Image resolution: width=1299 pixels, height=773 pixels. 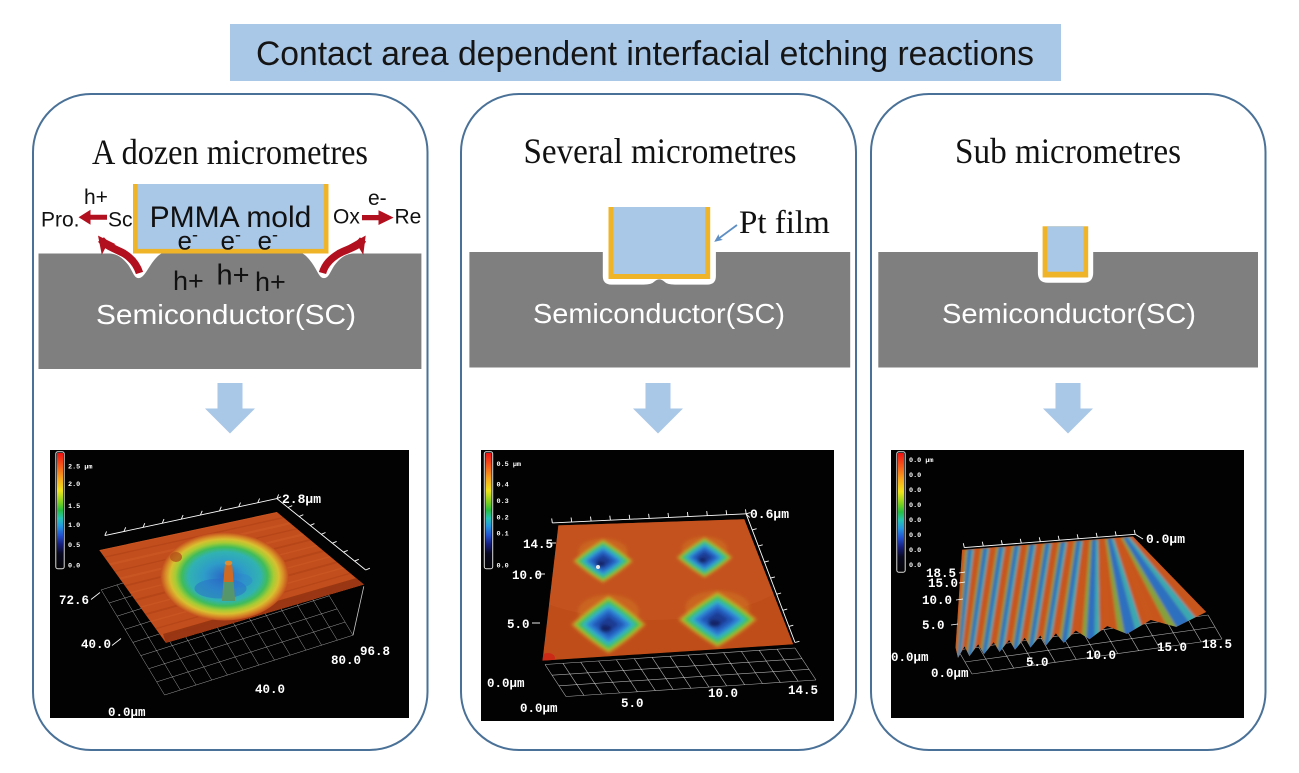 I want to click on svg-text: Sc, so click(x=120, y=220).